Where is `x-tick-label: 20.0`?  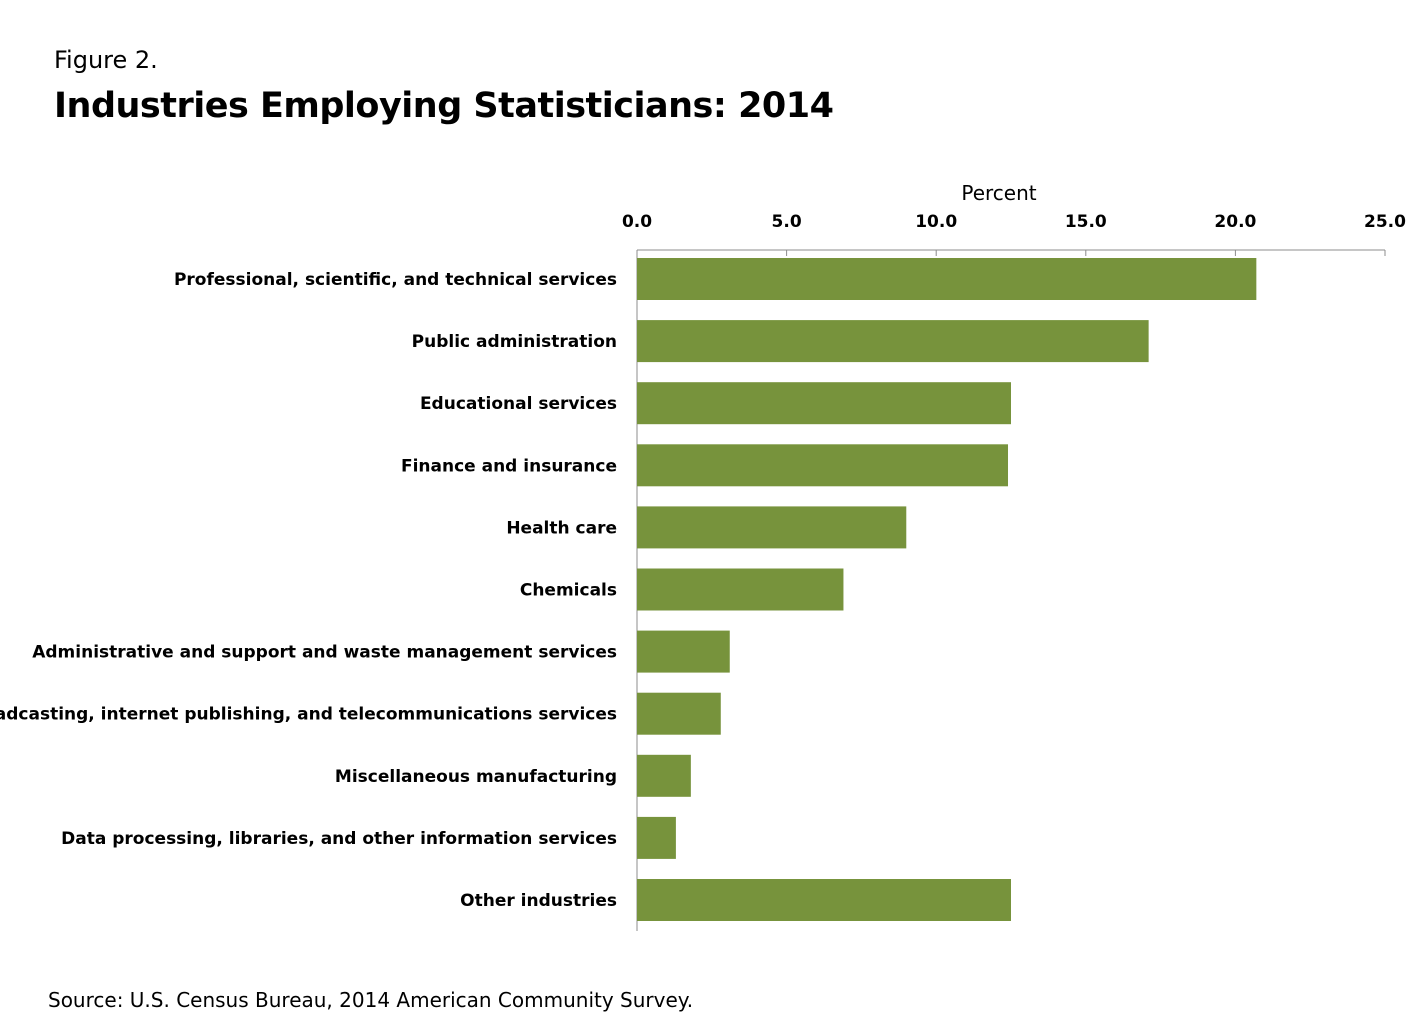 x-tick-label: 20.0 is located at coordinates (1235, 222).